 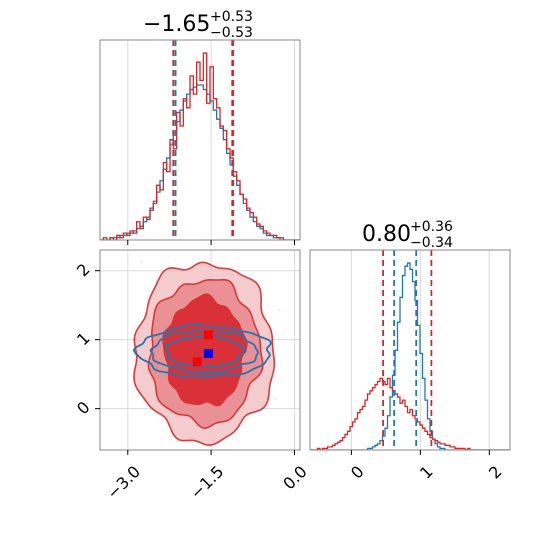 I want to click on x-tick-label-1: 1, so click(x=426, y=472).